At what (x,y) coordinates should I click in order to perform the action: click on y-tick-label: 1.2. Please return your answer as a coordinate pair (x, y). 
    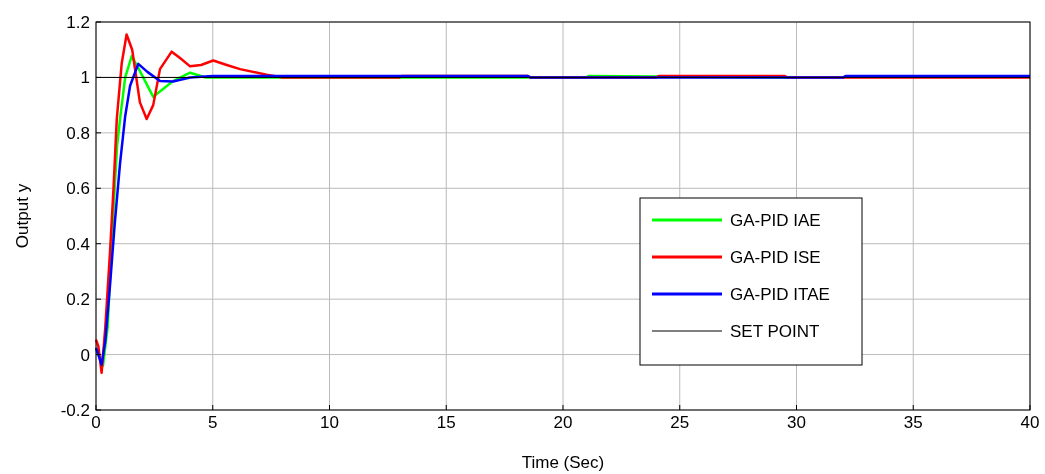
    Looking at the image, I should click on (78, 22).